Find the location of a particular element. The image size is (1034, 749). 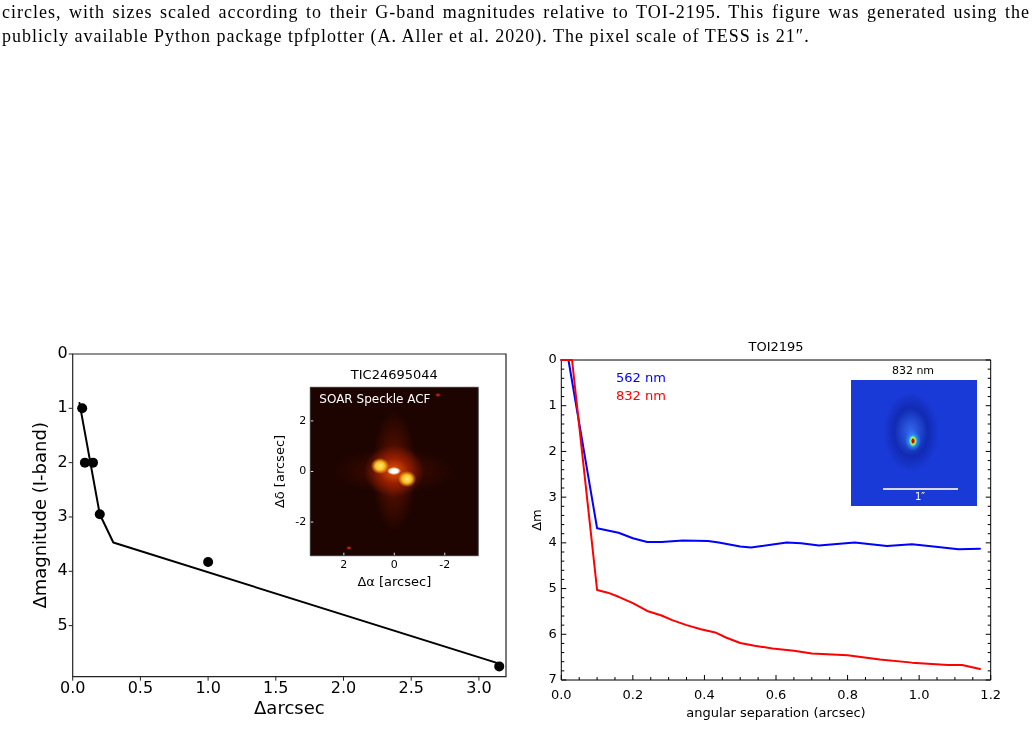

annotation: SOAR Speckle ACF is located at coordinates (375, 399).